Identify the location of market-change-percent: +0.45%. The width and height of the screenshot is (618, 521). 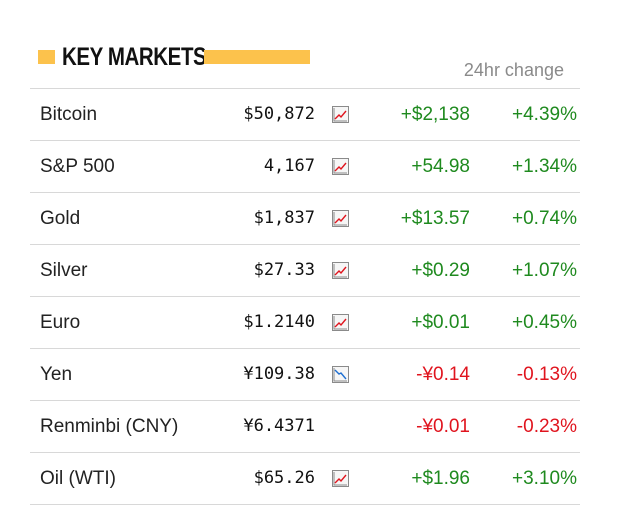
(544, 322).